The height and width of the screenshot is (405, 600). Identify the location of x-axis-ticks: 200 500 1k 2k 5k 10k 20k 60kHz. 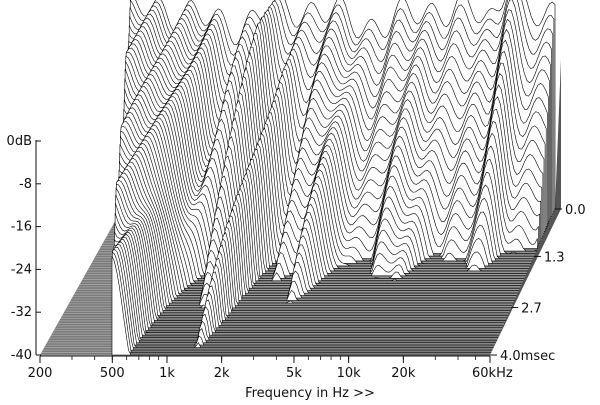
(270, 368).